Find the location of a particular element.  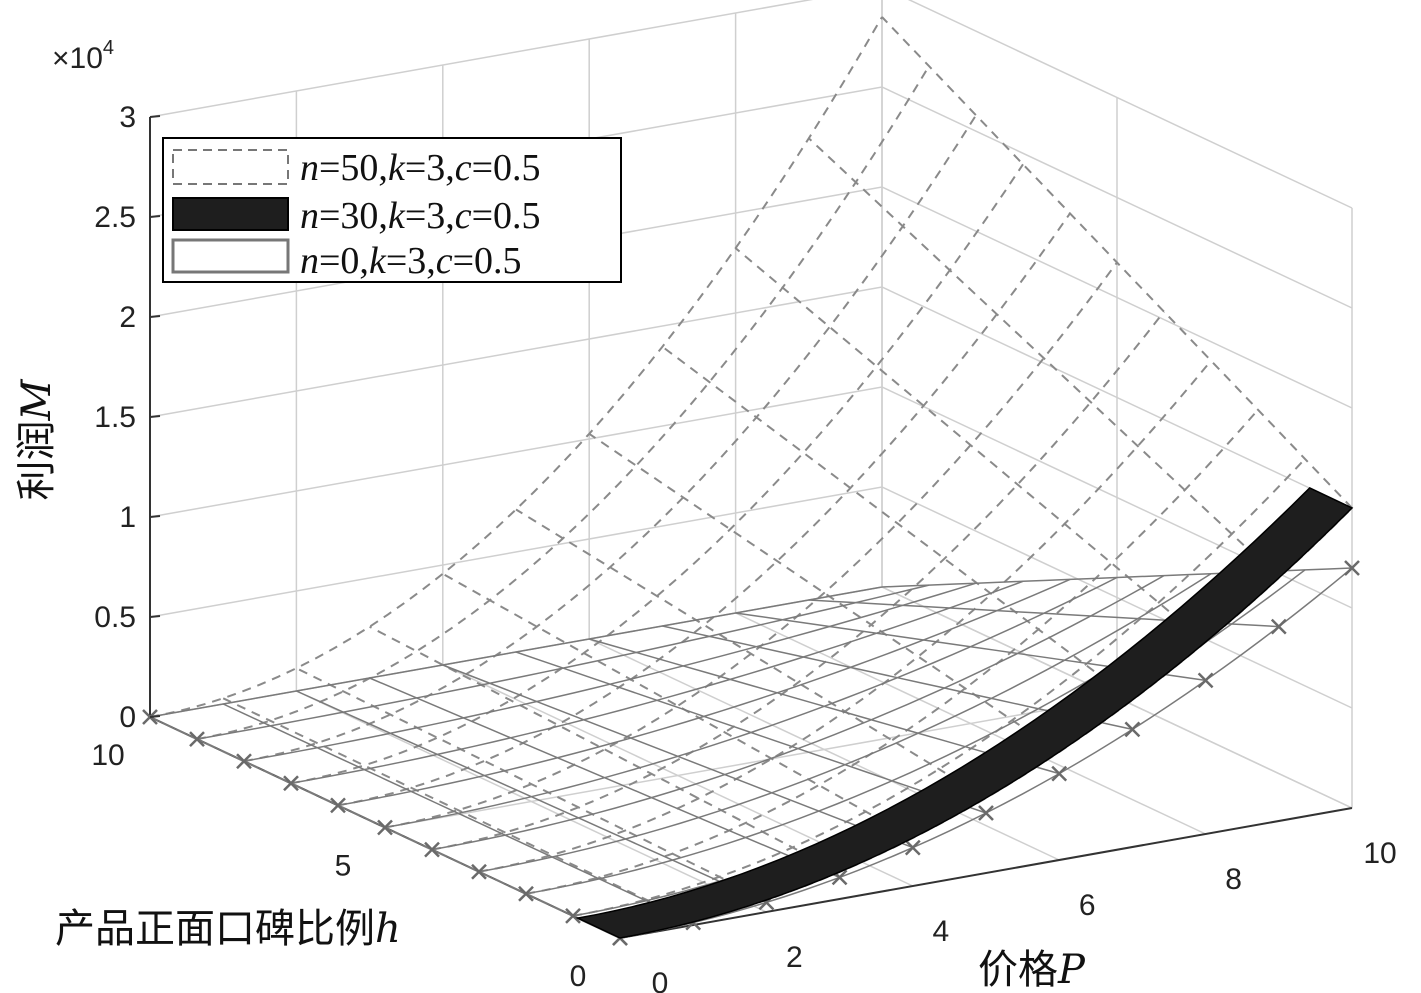

z-tick-label: 2.5 is located at coordinates (115, 217).